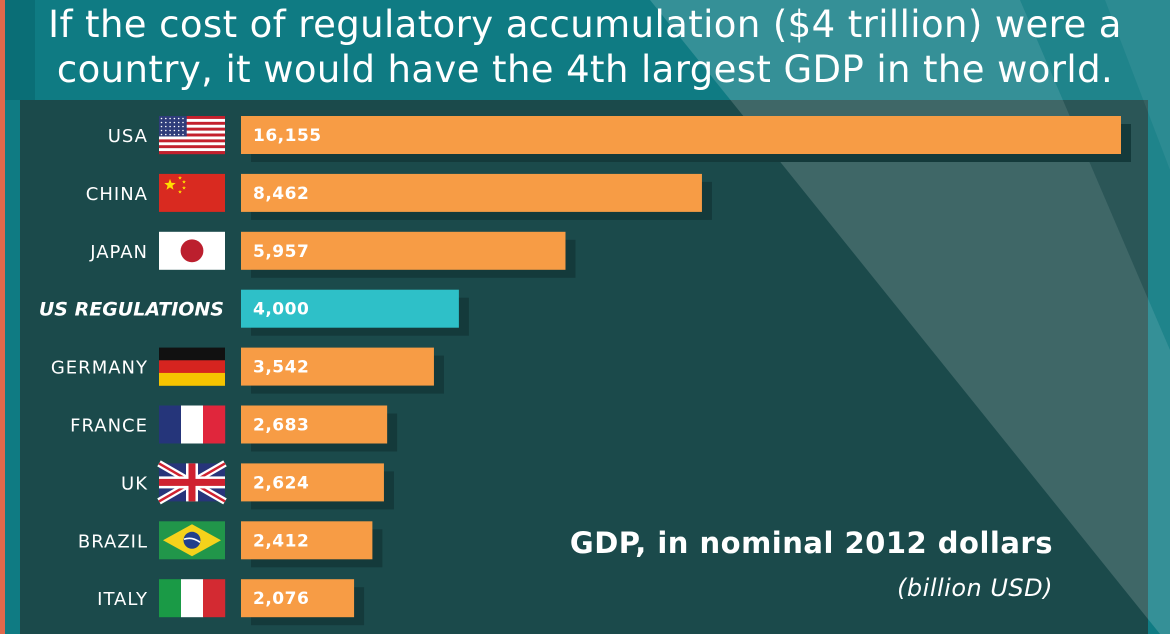  I want to click on category-label-usa: USA, so click(128, 136).